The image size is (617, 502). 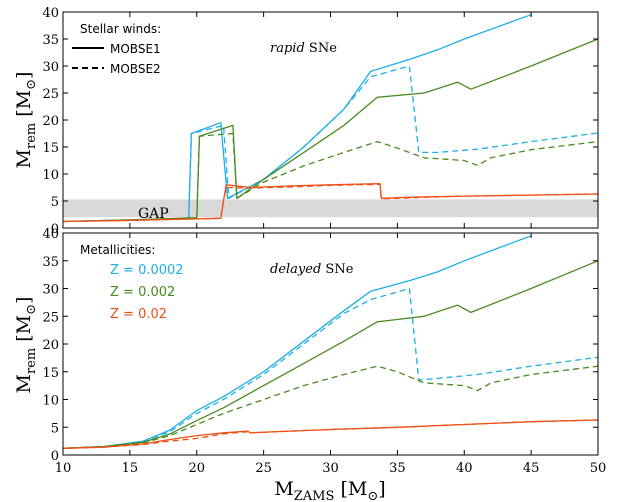 What do you see at coordinates (153, 214) in the screenshot?
I see `gap-label: GAP` at bounding box center [153, 214].